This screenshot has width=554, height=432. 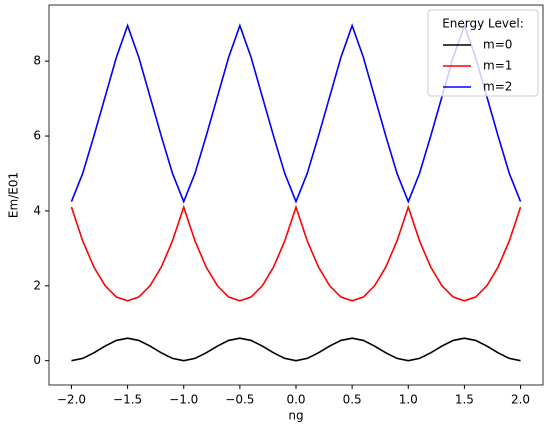 What do you see at coordinates (37, 136) in the screenshot?
I see `y-tick-label: 6` at bounding box center [37, 136].